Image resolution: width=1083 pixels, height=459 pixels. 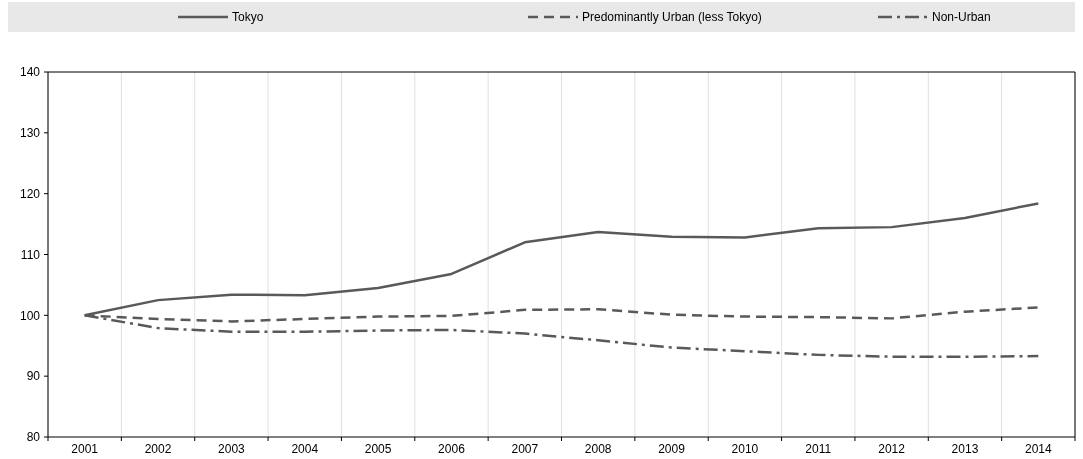 What do you see at coordinates (30, 315) in the screenshot?
I see `y-tick-label: 100` at bounding box center [30, 315].